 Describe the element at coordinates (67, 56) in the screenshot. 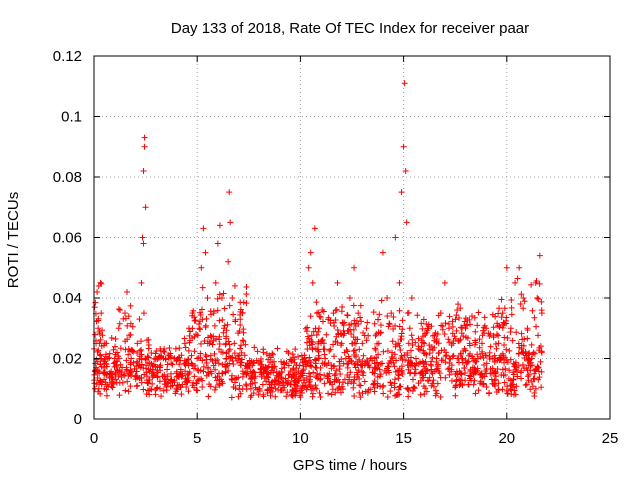

I see `y-tick-label: 0.12` at that location.